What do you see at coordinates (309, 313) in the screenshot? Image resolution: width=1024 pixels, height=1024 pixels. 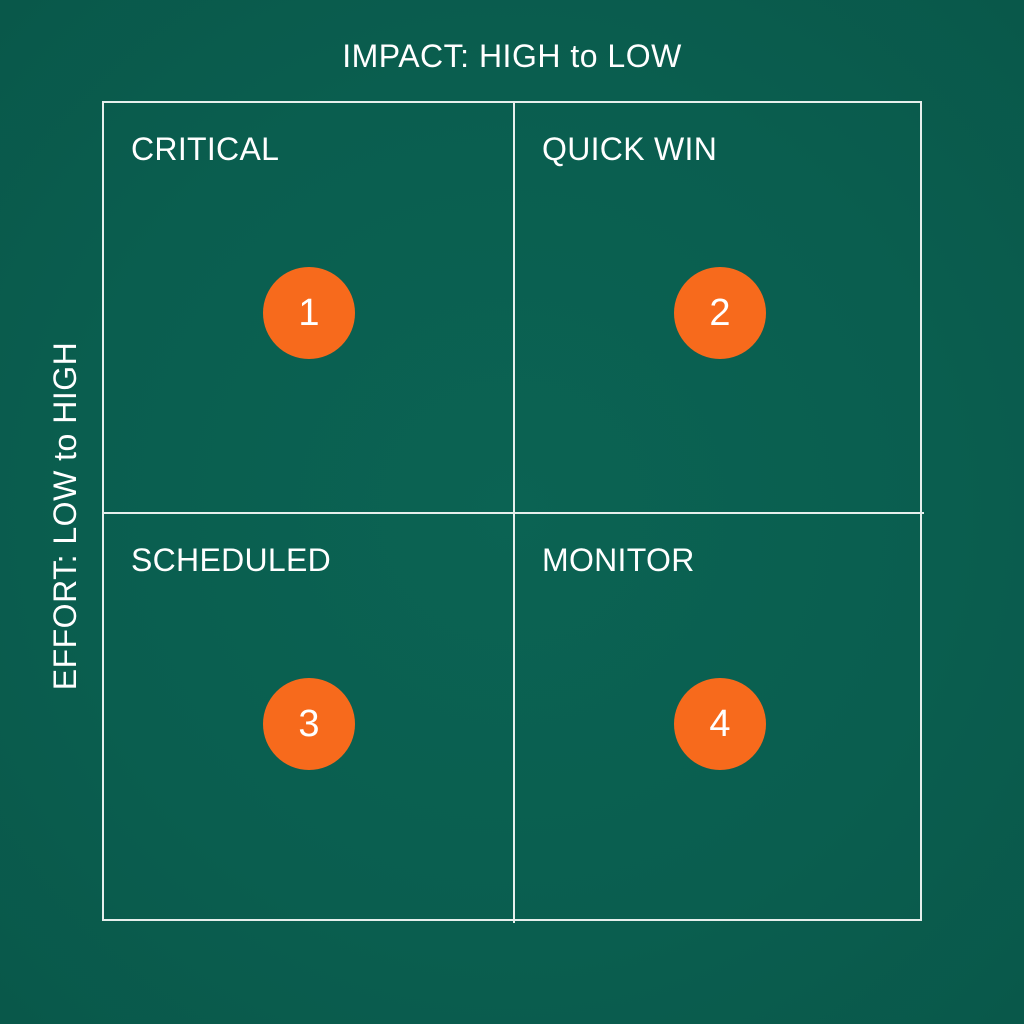 I see `quadrant-number-badge: 1` at bounding box center [309, 313].